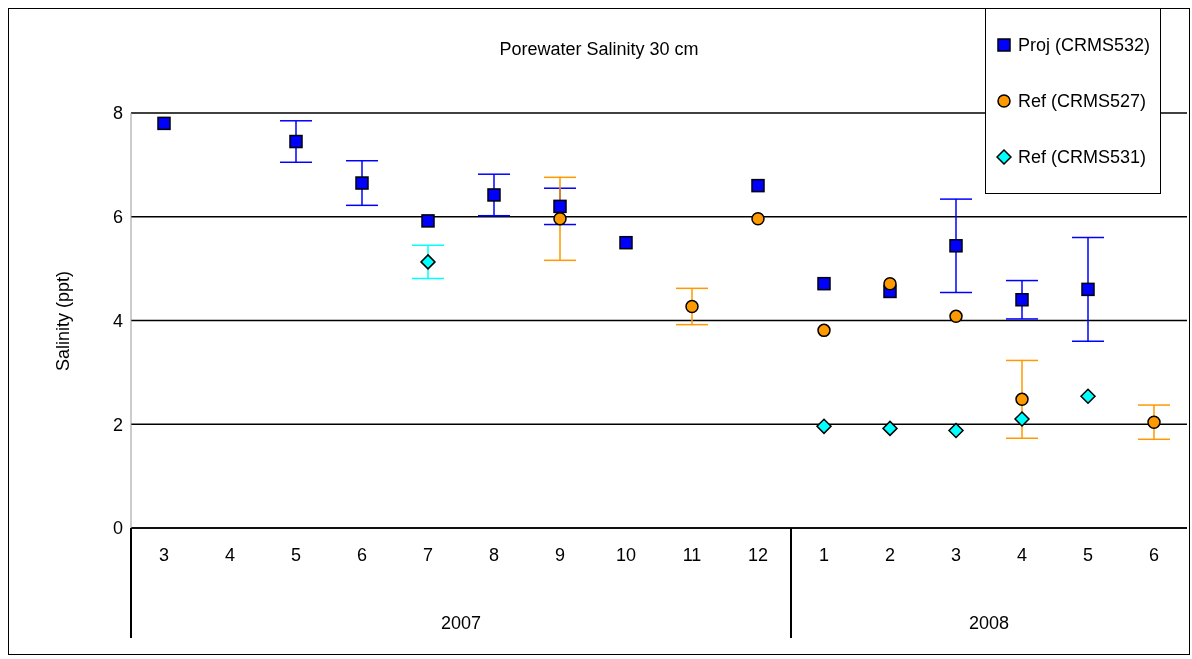 The width and height of the screenshot is (1192, 659). Describe the element at coordinates (758, 554) in the screenshot. I see `x-tick-label: 12` at that location.